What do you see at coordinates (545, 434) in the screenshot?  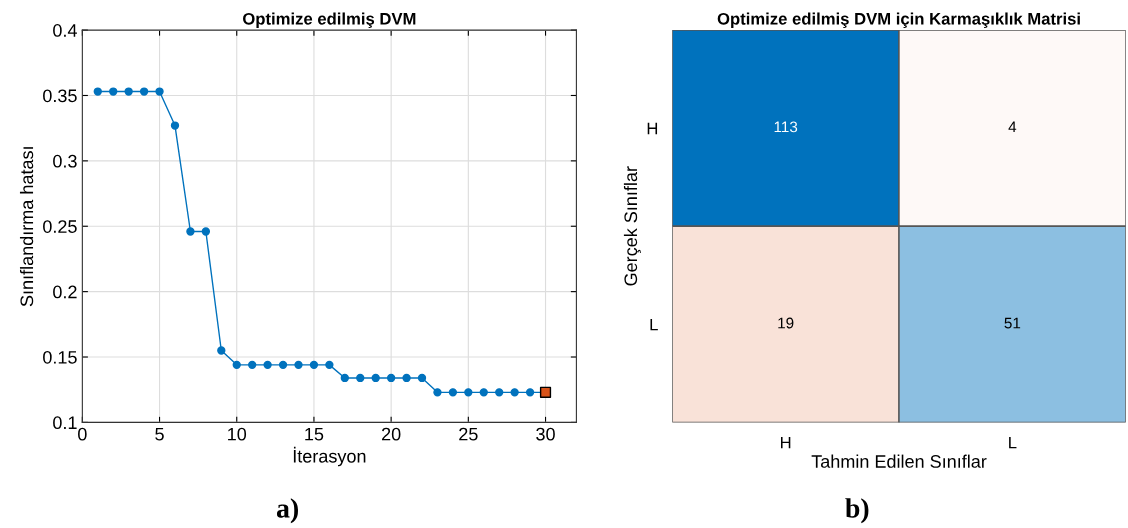 I see `x-tick-label: 30` at bounding box center [545, 434].